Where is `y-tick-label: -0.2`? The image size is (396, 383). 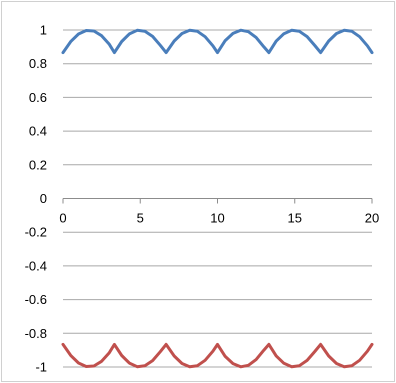 y-tick-label: -0.2 is located at coordinates (36, 232).